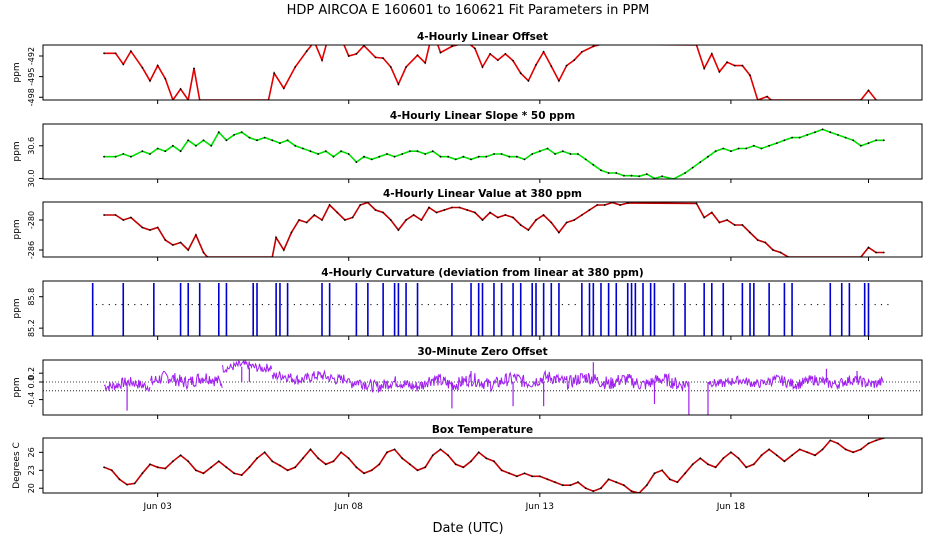 The height and width of the screenshot is (544, 936). I want to click on series-line, so click(494, 229).